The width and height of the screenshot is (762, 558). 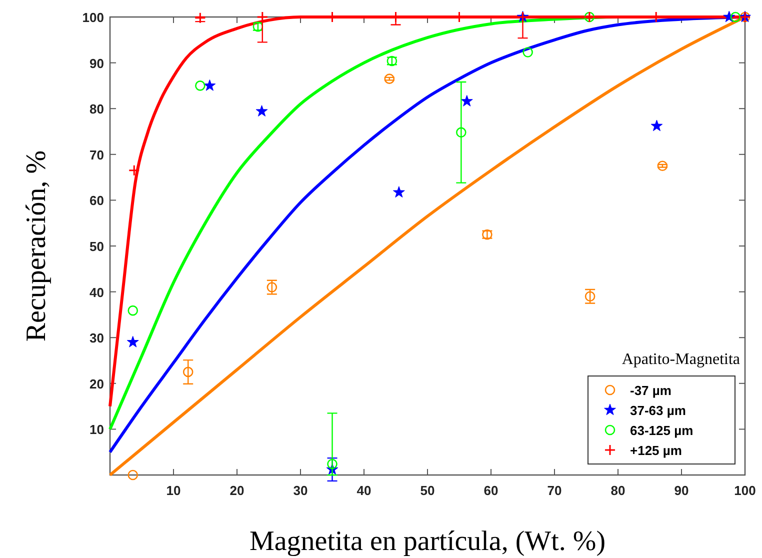 I want to click on legend-label: +125 µm, so click(x=656, y=450).